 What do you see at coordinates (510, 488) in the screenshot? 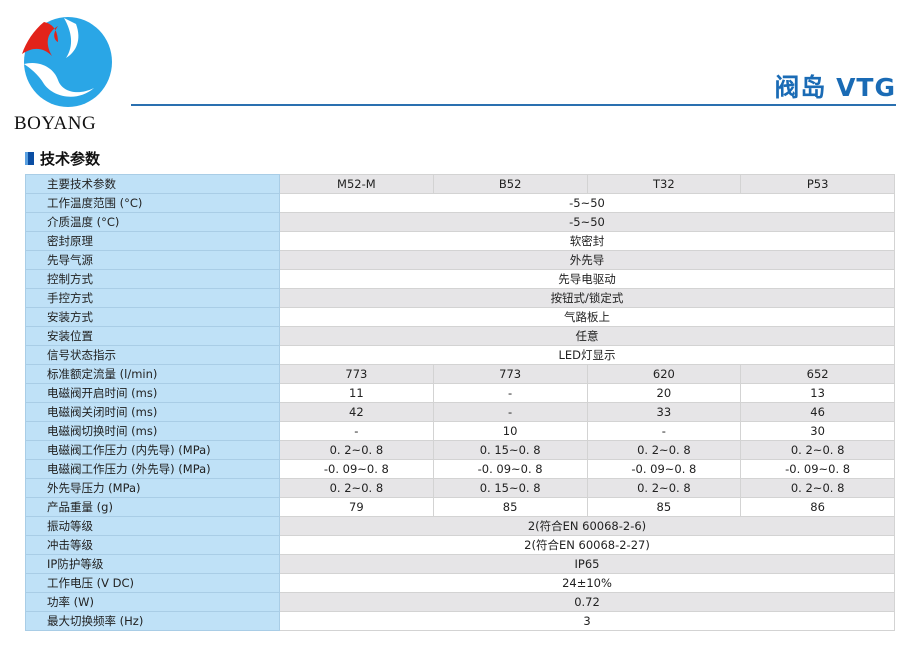
I see `row-value: 0. 15~0. 8` at bounding box center [510, 488].